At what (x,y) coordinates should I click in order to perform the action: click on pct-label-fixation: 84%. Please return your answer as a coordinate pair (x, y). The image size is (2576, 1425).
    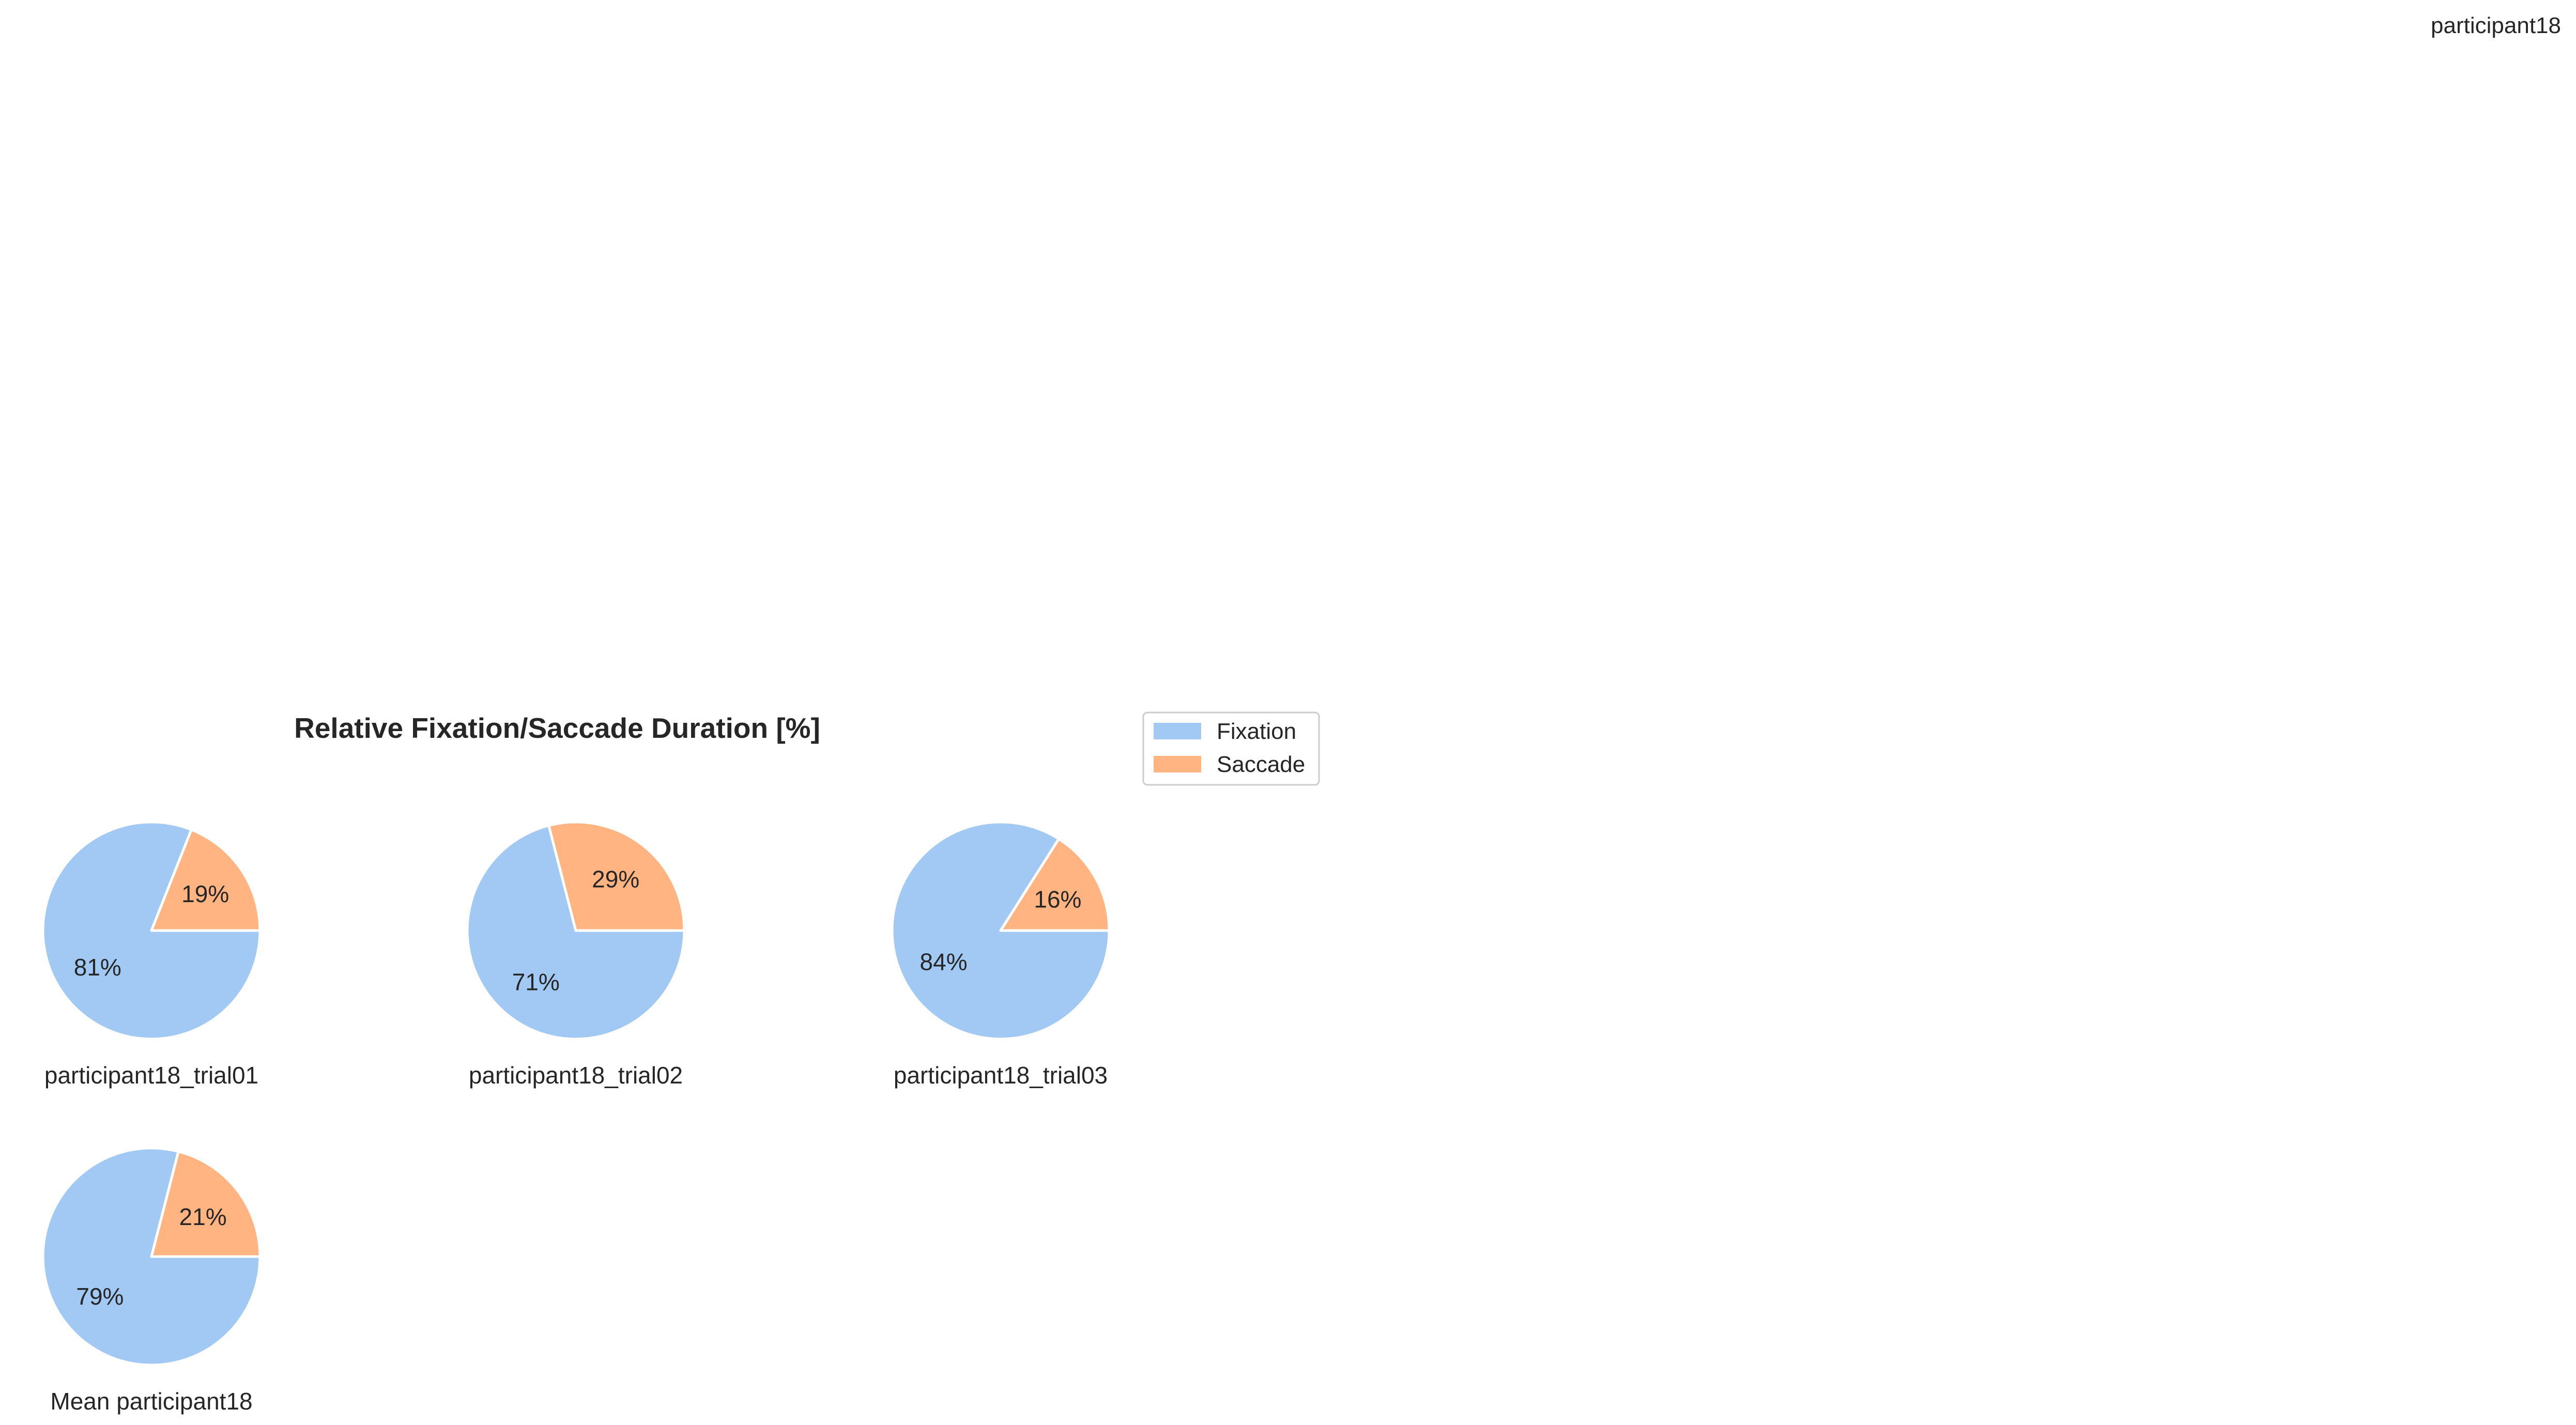
    Looking at the image, I should click on (944, 962).